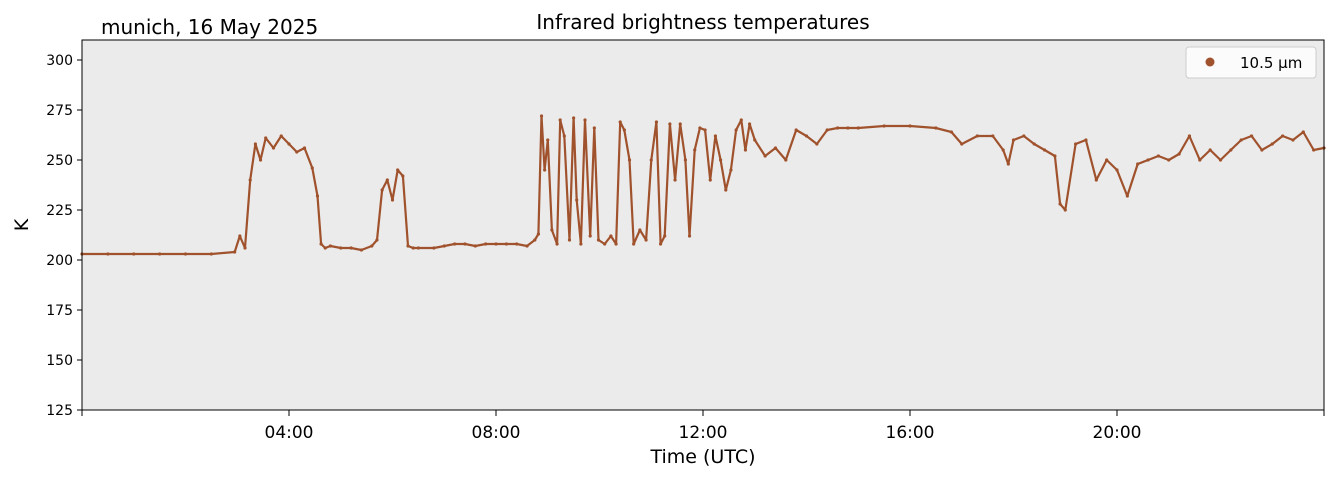 The width and height of the screenshot is (1335, 478). I want to click on x-tick-label: 12:00, so click(703, 433).